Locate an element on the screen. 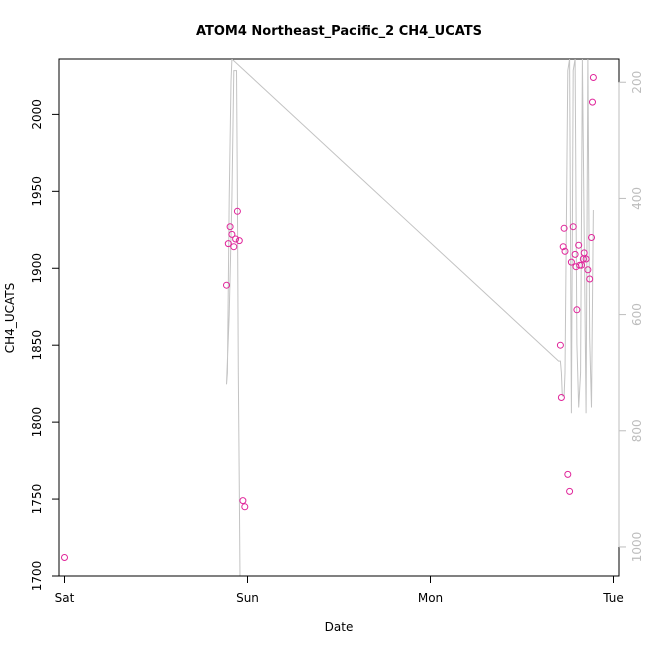 The image size is (650, 650). x-tick-label: Sat is located at coordinates (65, 598).